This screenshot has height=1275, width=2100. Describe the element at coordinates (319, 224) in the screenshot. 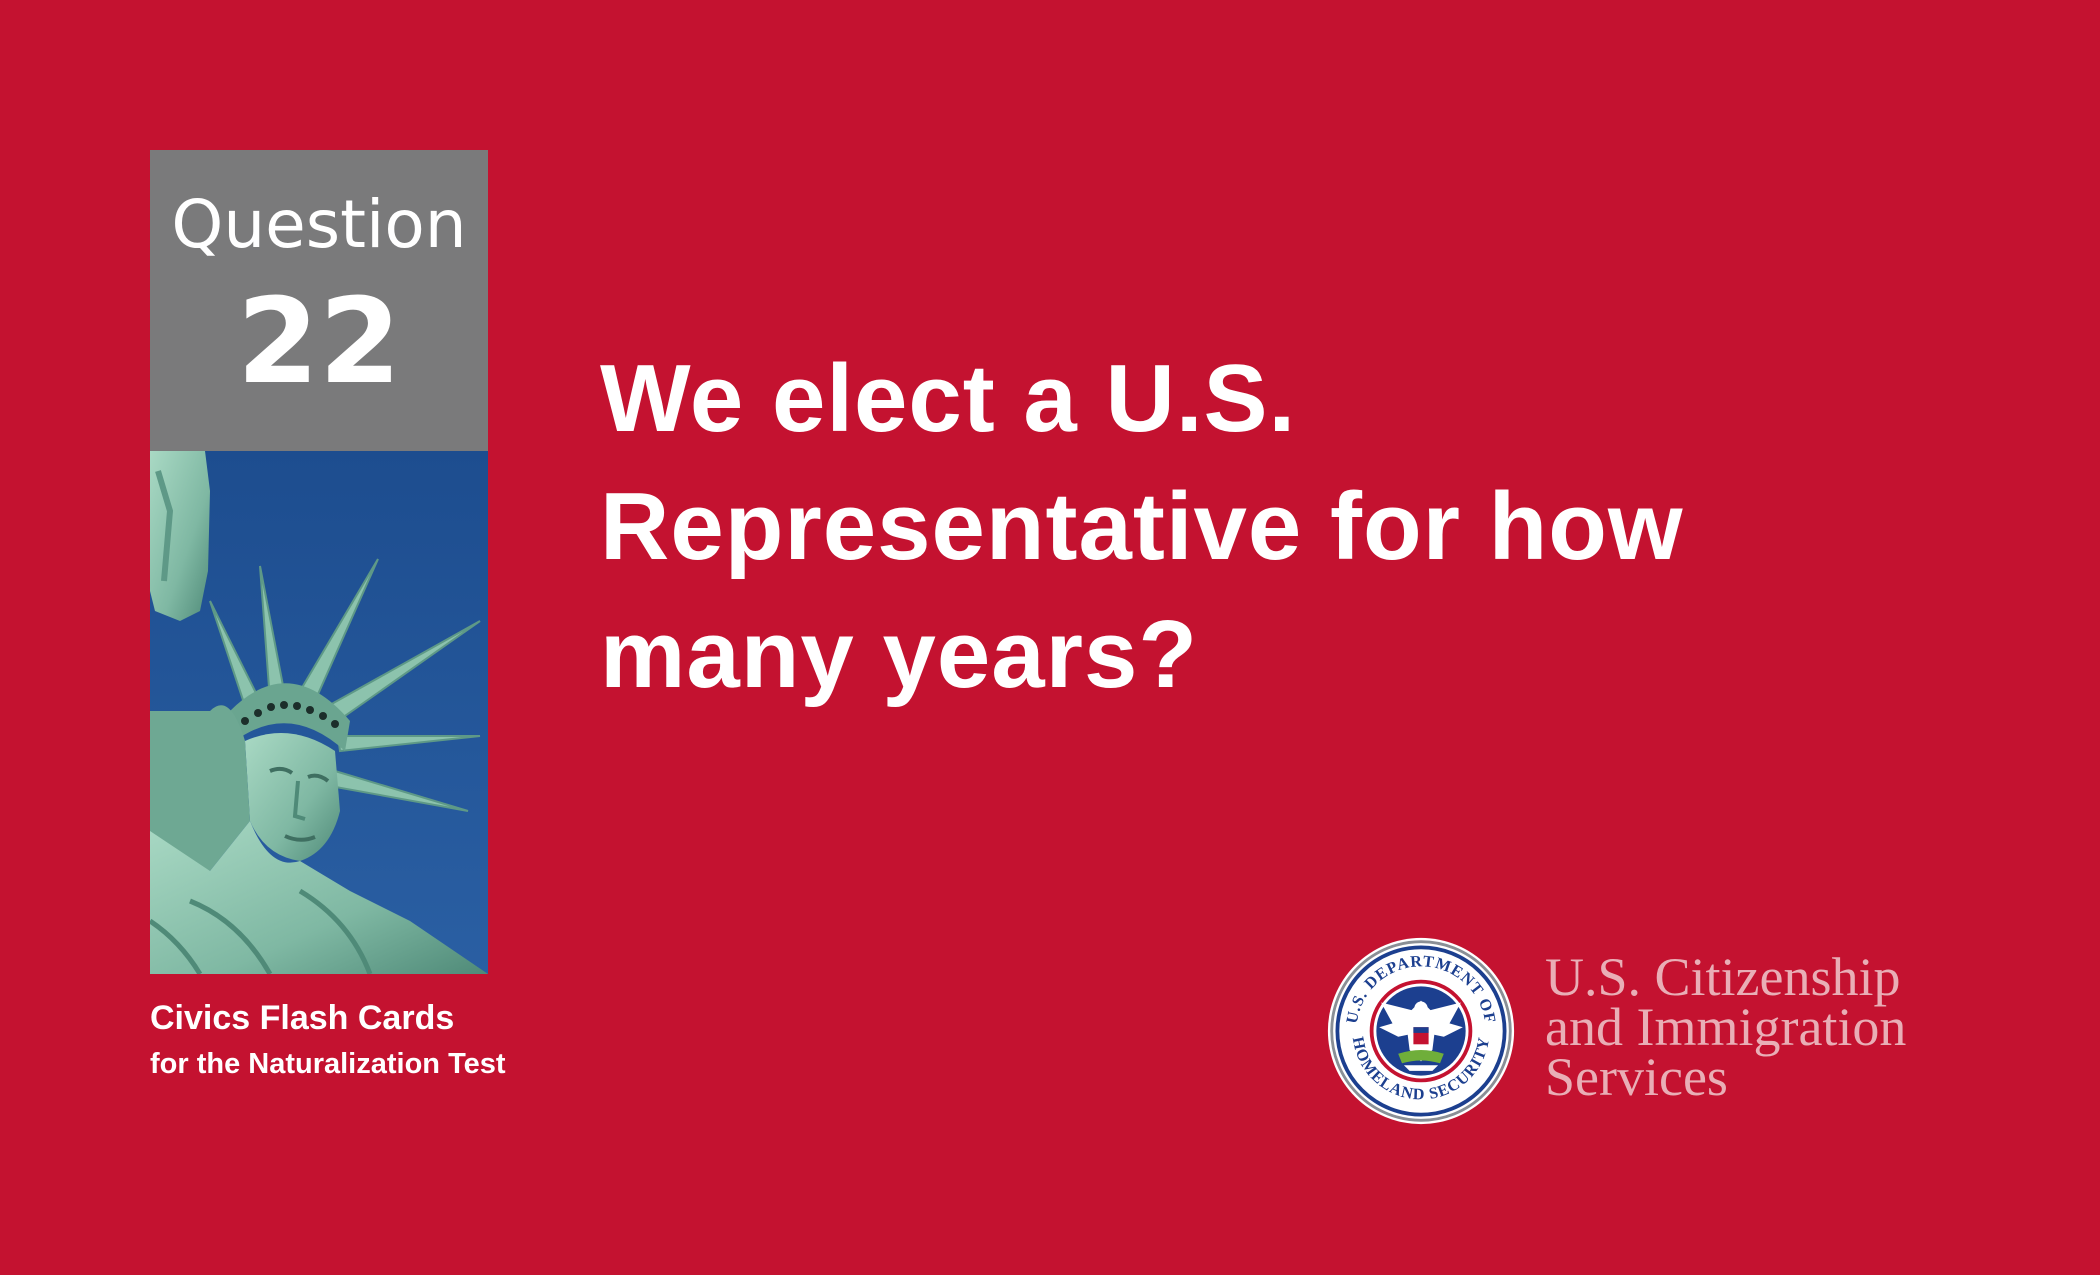

I see `question-label: Question` at that location.